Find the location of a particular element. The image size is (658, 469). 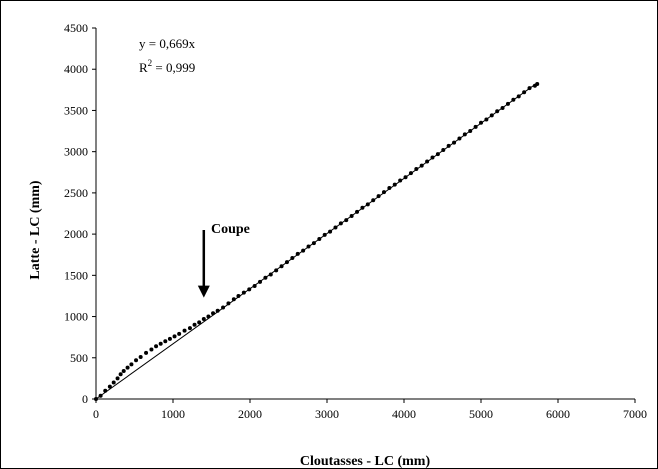

r-squared-prefix: R is located at coordinates (143, 67).